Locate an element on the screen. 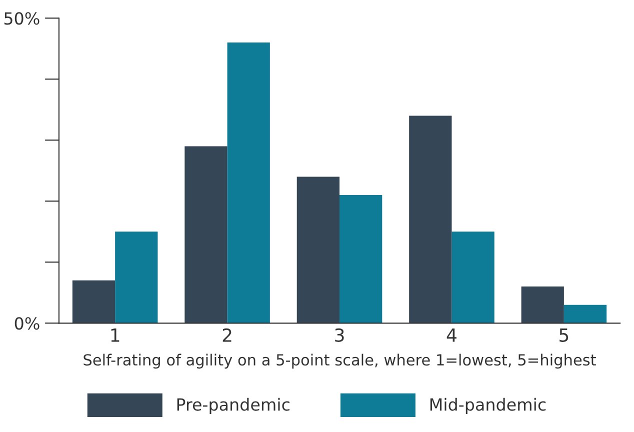 The width and height of the screenshot is (634, 432). x-tick-label: 1 is located at coordinates (115, 335).